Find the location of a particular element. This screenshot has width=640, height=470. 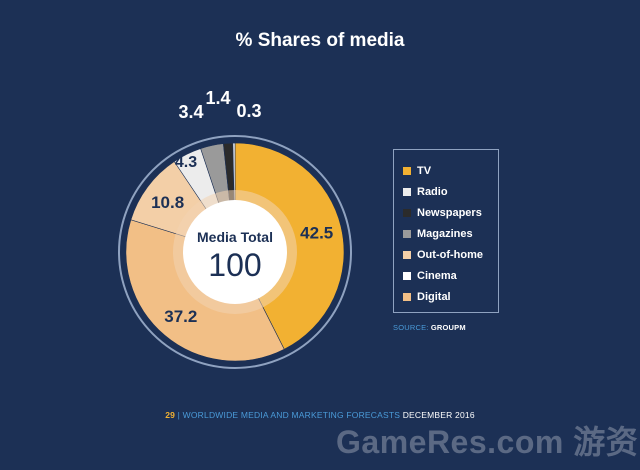

legend-swatch-digital is located at coordinates (407, 296).